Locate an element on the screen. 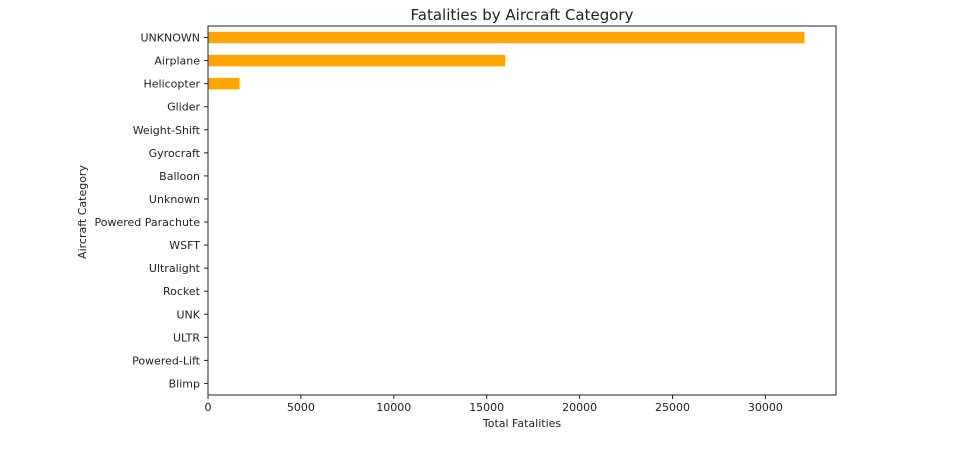  x-tick-label-2: 10000 is located at coordinates (393, 407).